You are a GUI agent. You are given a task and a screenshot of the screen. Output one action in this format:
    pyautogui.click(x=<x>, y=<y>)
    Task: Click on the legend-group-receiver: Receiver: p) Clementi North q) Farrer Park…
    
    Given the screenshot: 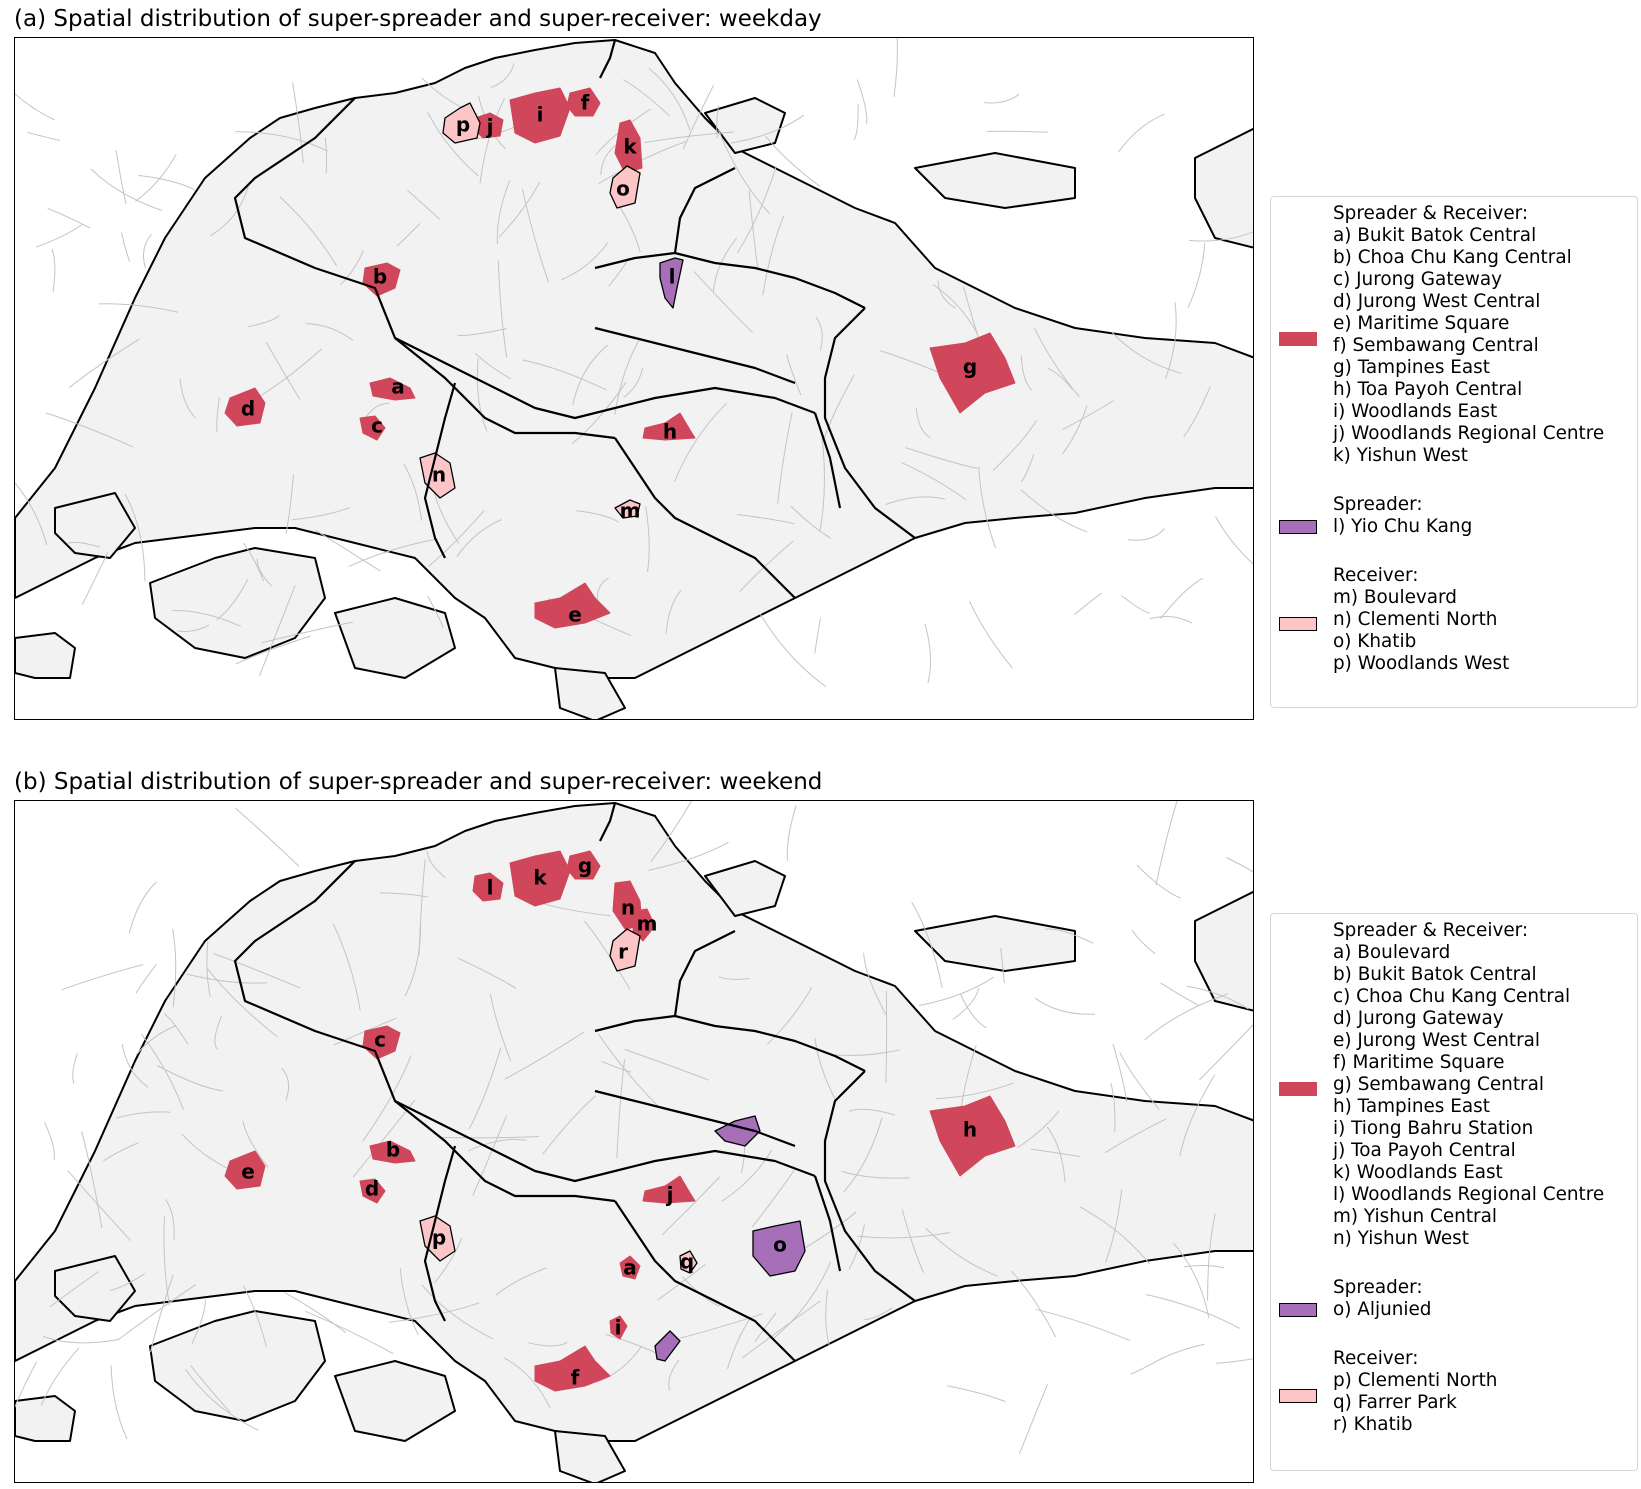 What is the action you would take?
    pyautogui.click(x=1454, y=1392)
    